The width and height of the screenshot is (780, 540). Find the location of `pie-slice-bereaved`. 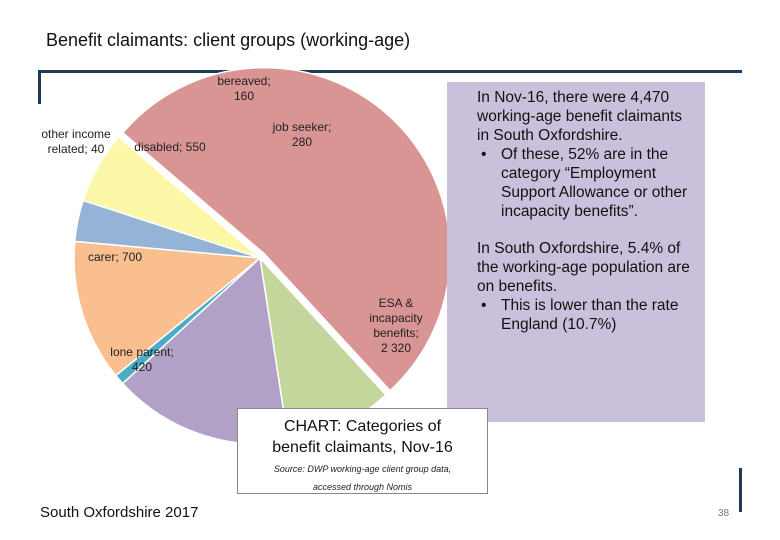

pie-slice-bereaved is located at coordinates (167, 229).